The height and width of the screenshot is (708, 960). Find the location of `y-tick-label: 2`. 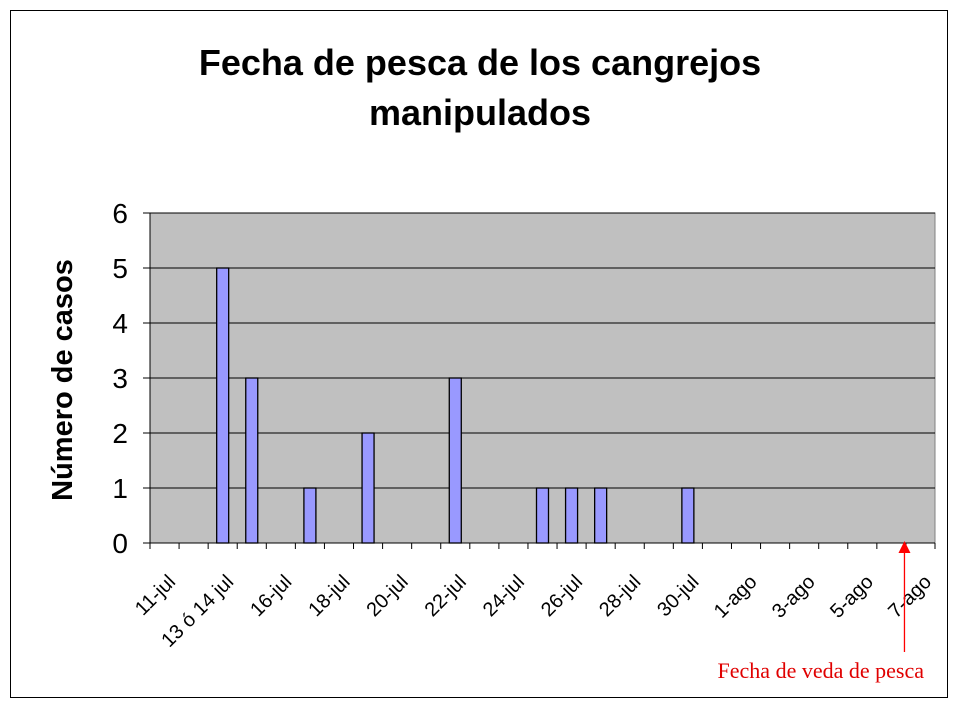

y-tick-label: 2 is located at coordinates (120, 433).